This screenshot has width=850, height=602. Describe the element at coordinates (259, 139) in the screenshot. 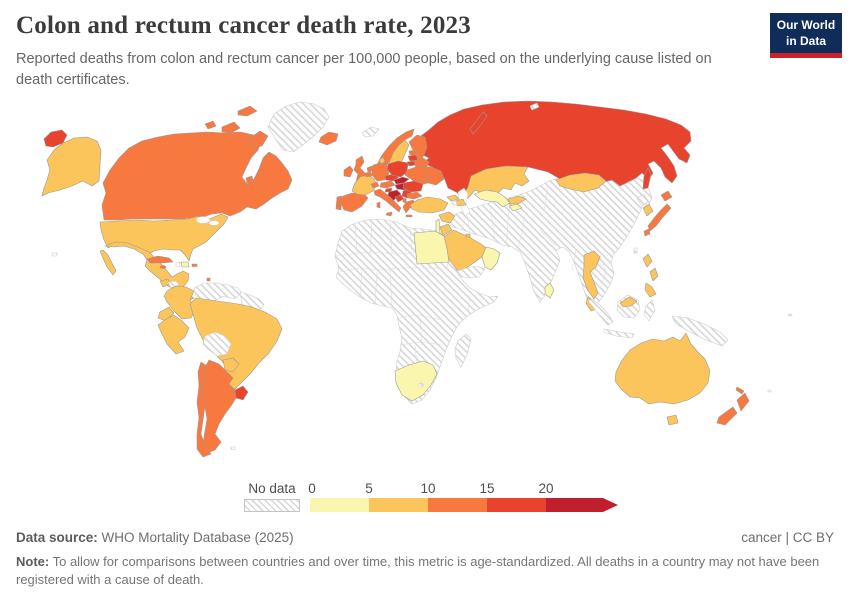

I see `country-canada-baffin` at that location.